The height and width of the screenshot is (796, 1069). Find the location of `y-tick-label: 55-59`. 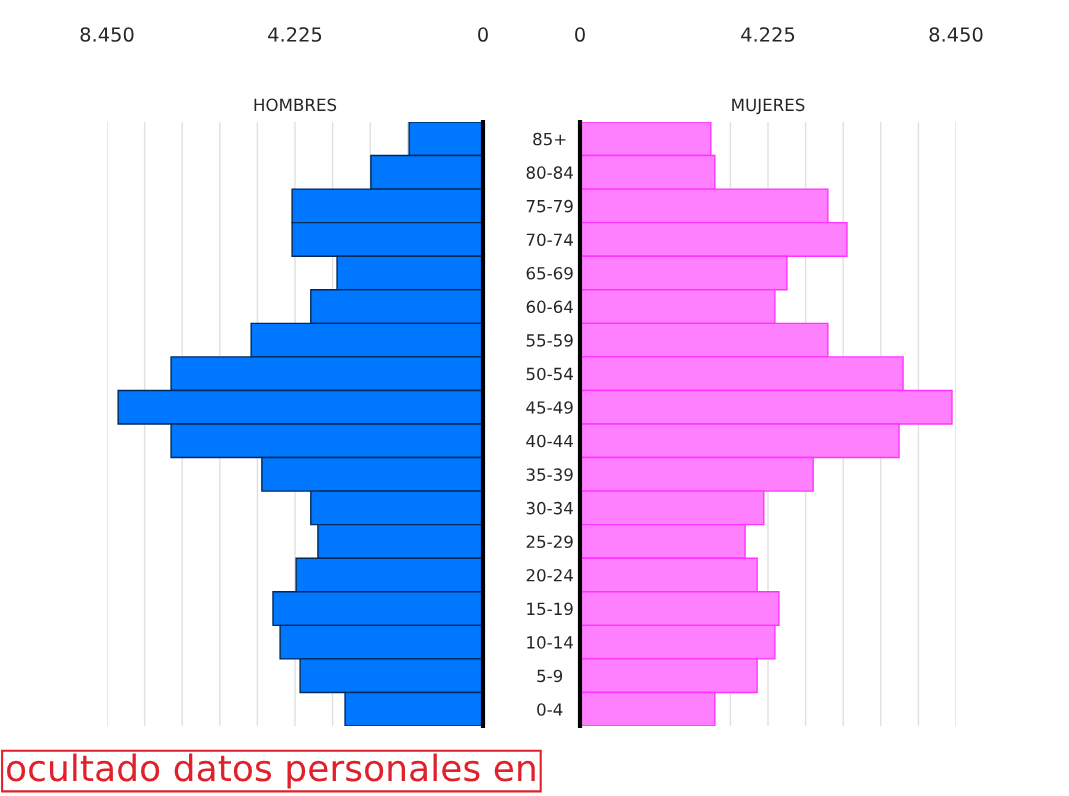

y-tick-label: 55-59 is located at coordinates (549, 340).